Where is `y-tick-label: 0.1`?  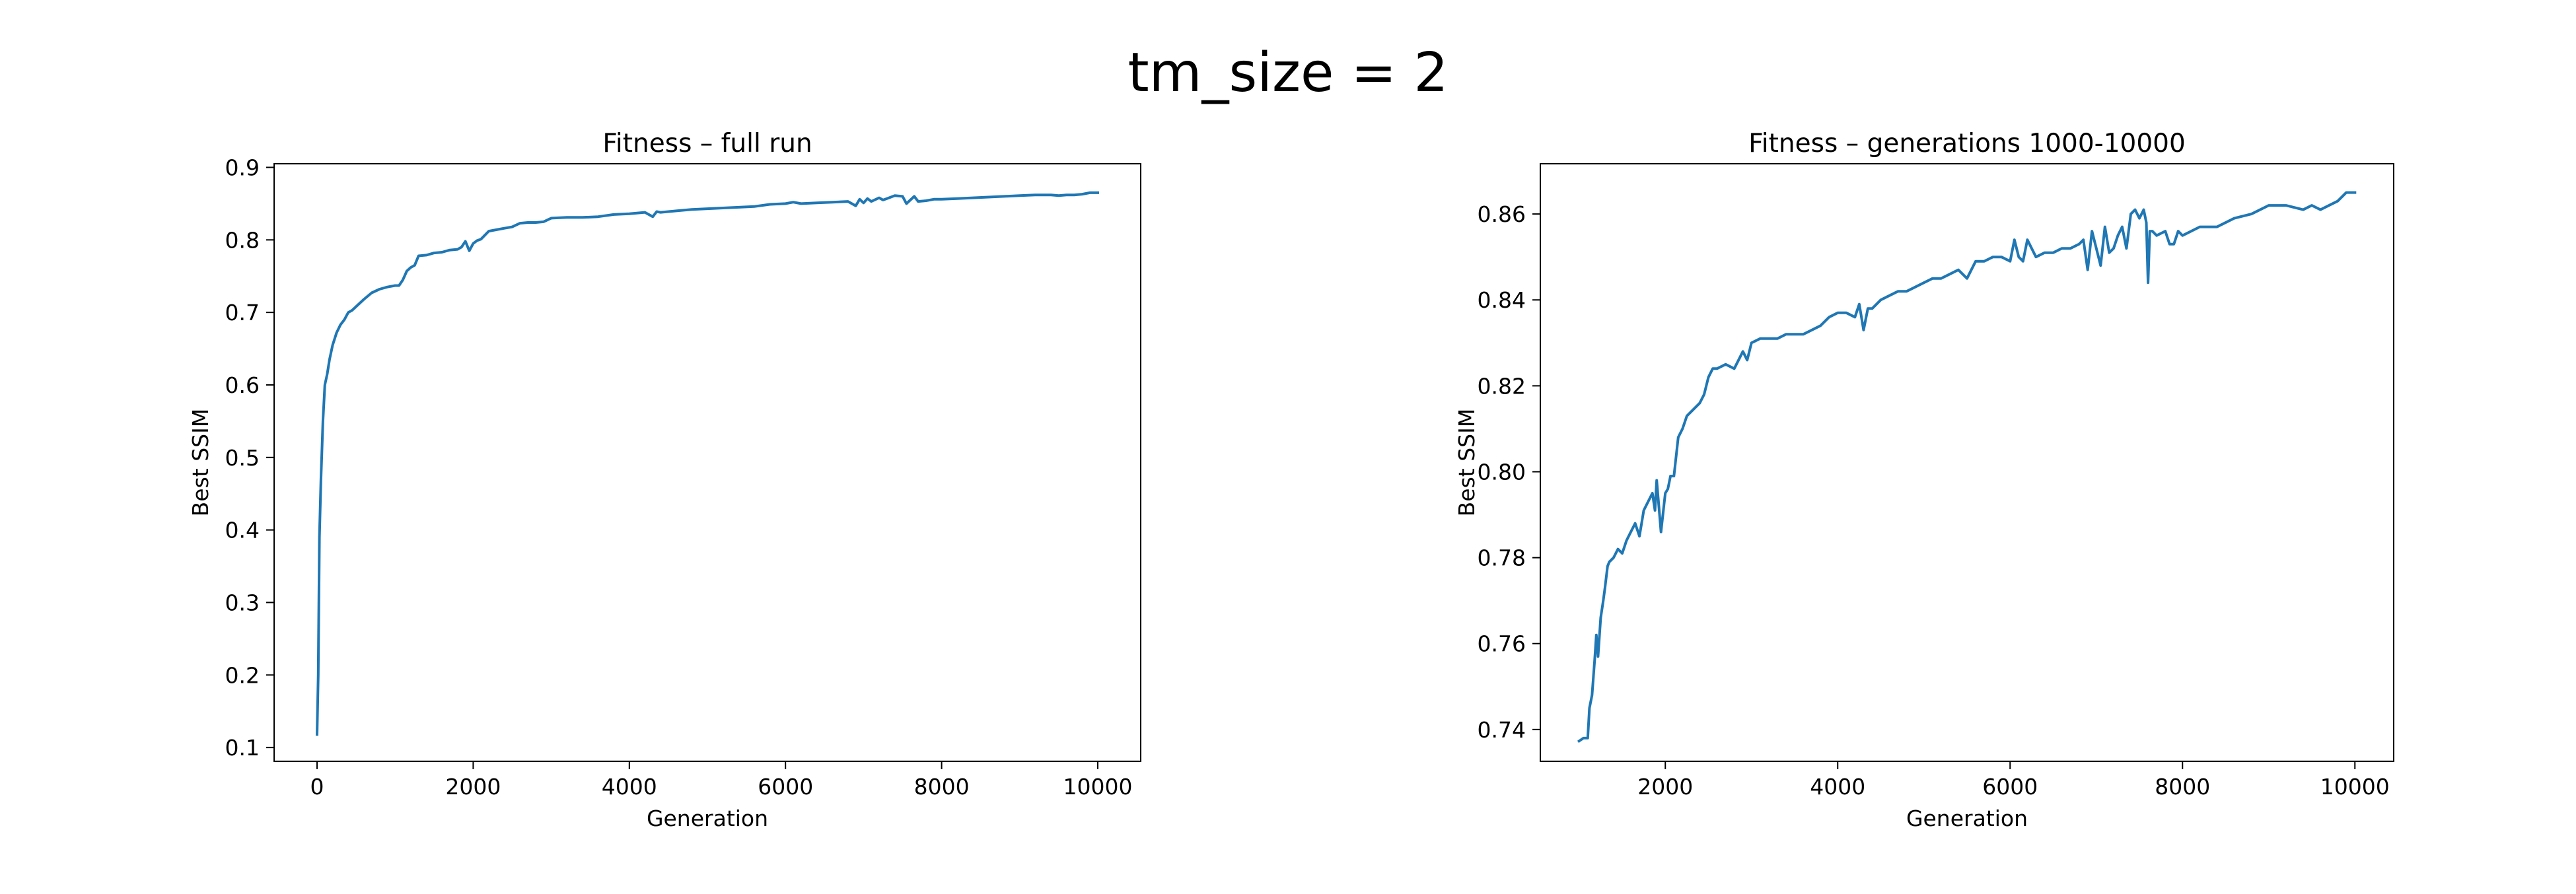
y-tick-label: 0.1 is located at coordinates (243, 748).